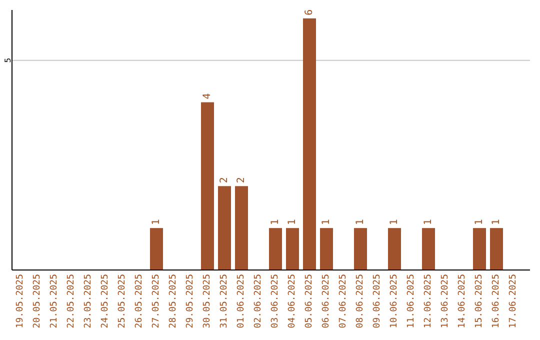 The height and width of the screenshot is (340, 540). Describe the element at coordinates (463, 301) in the screenshot. I see `x-tick-label: 14.06.2025` at that location.